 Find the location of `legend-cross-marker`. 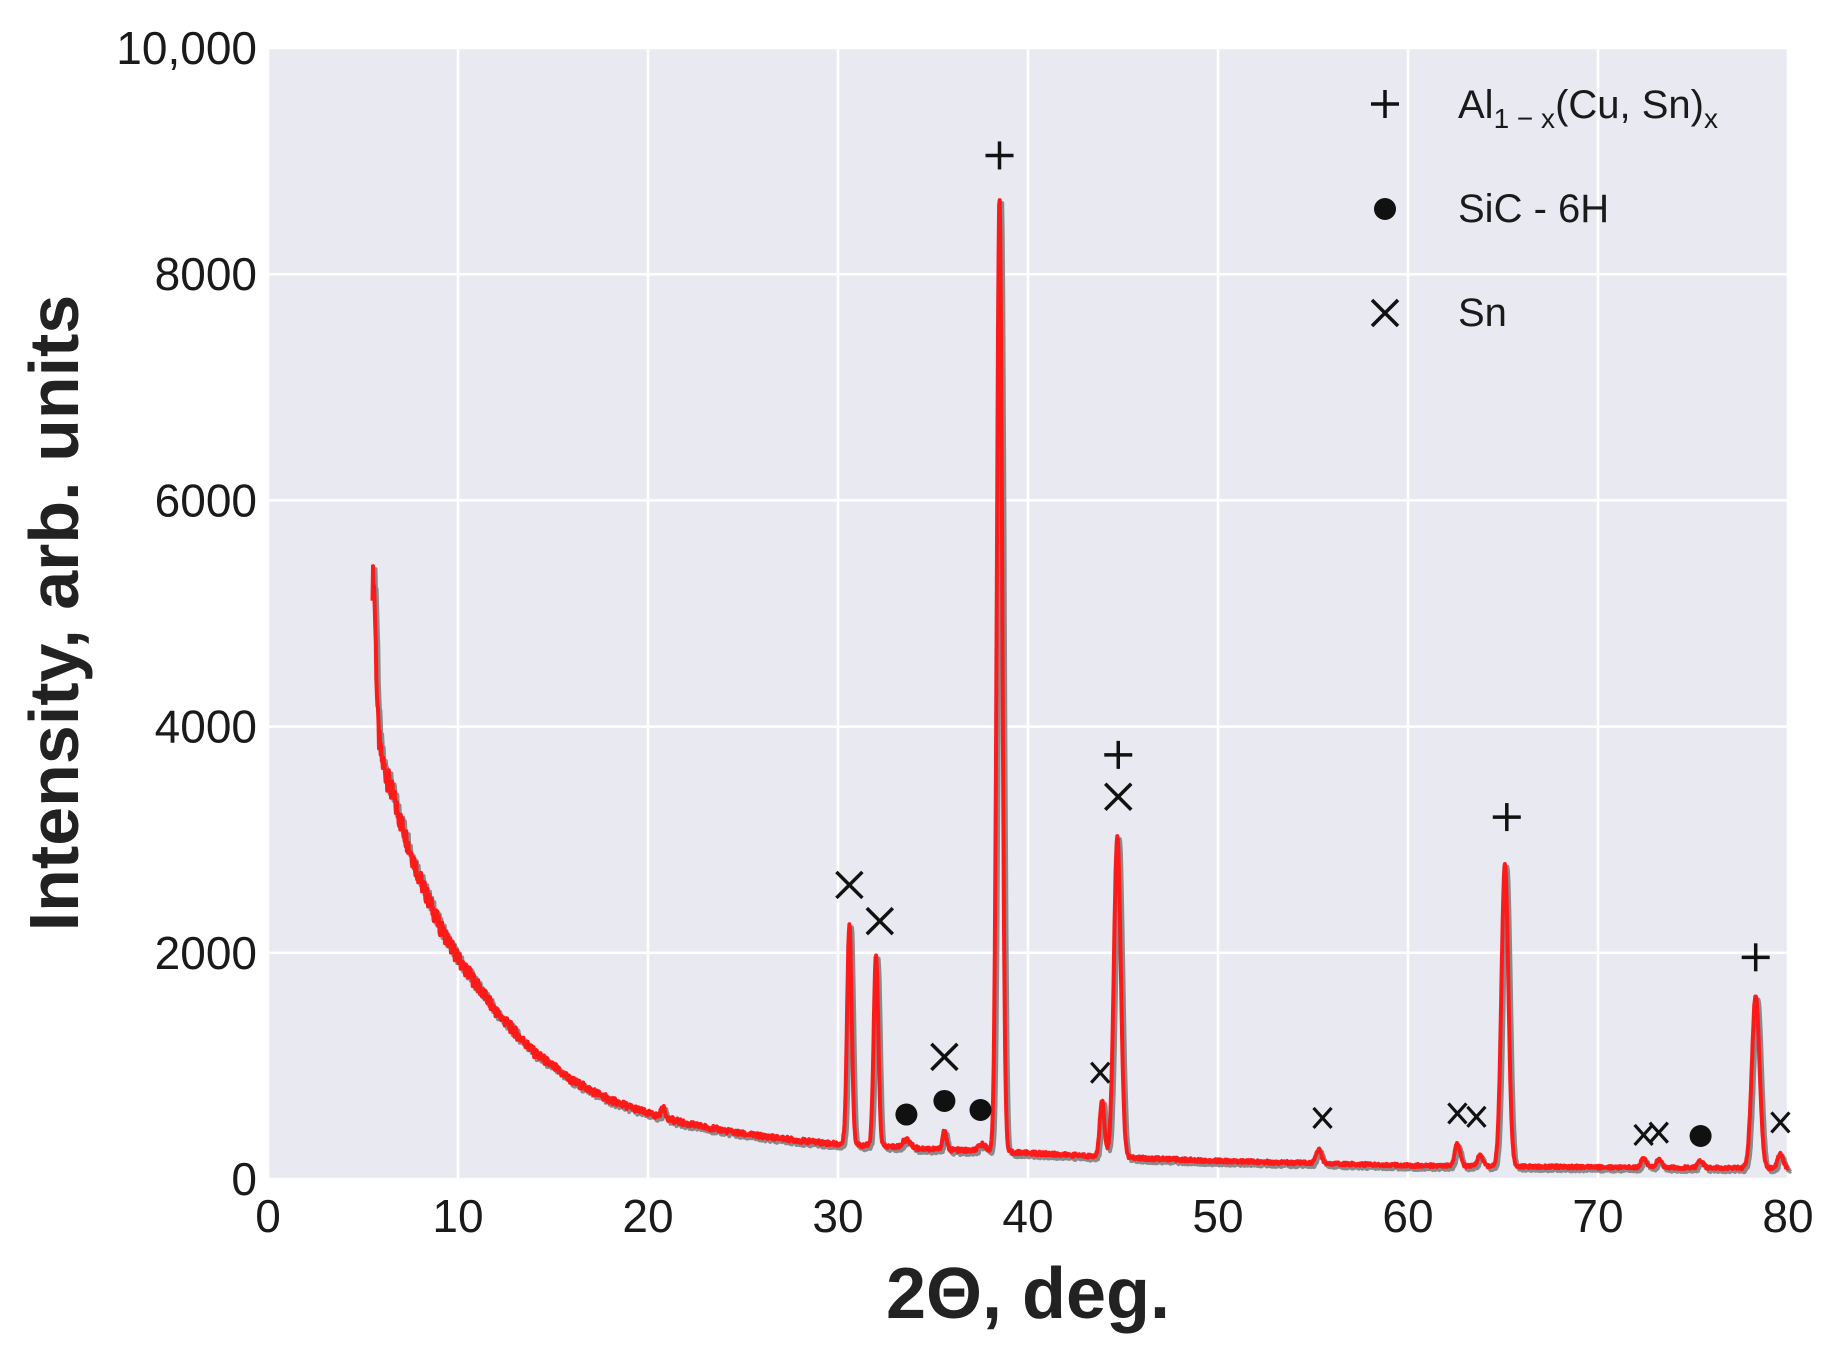

legend-cross-marker is located at coordinates (1385, 313).